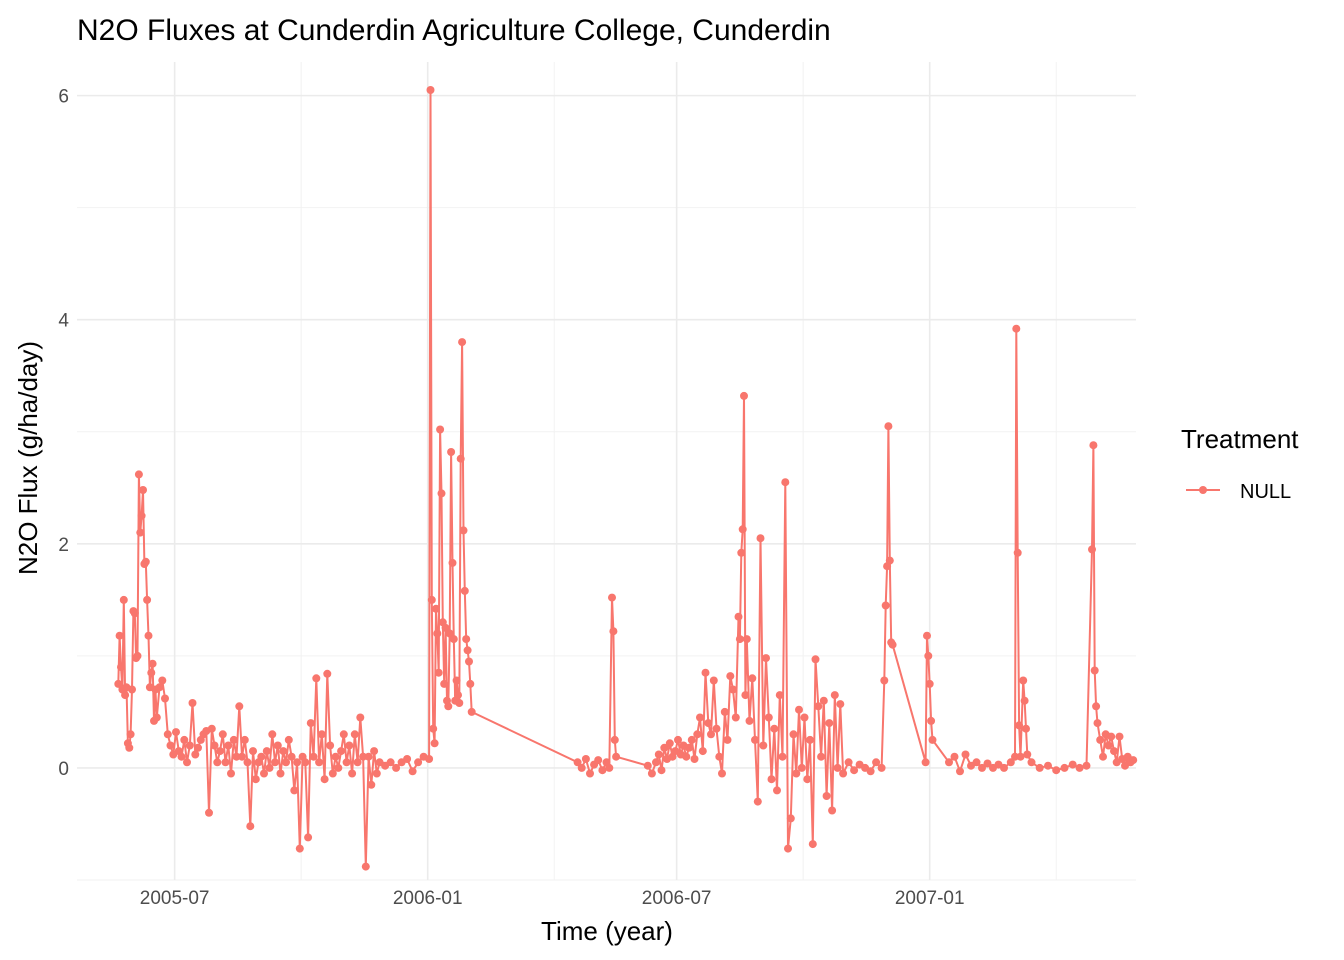  What do you see at coordinates (63, 545) in the screenshot?
I see `y-tick-label: 2` at bounding box center [63, 545].